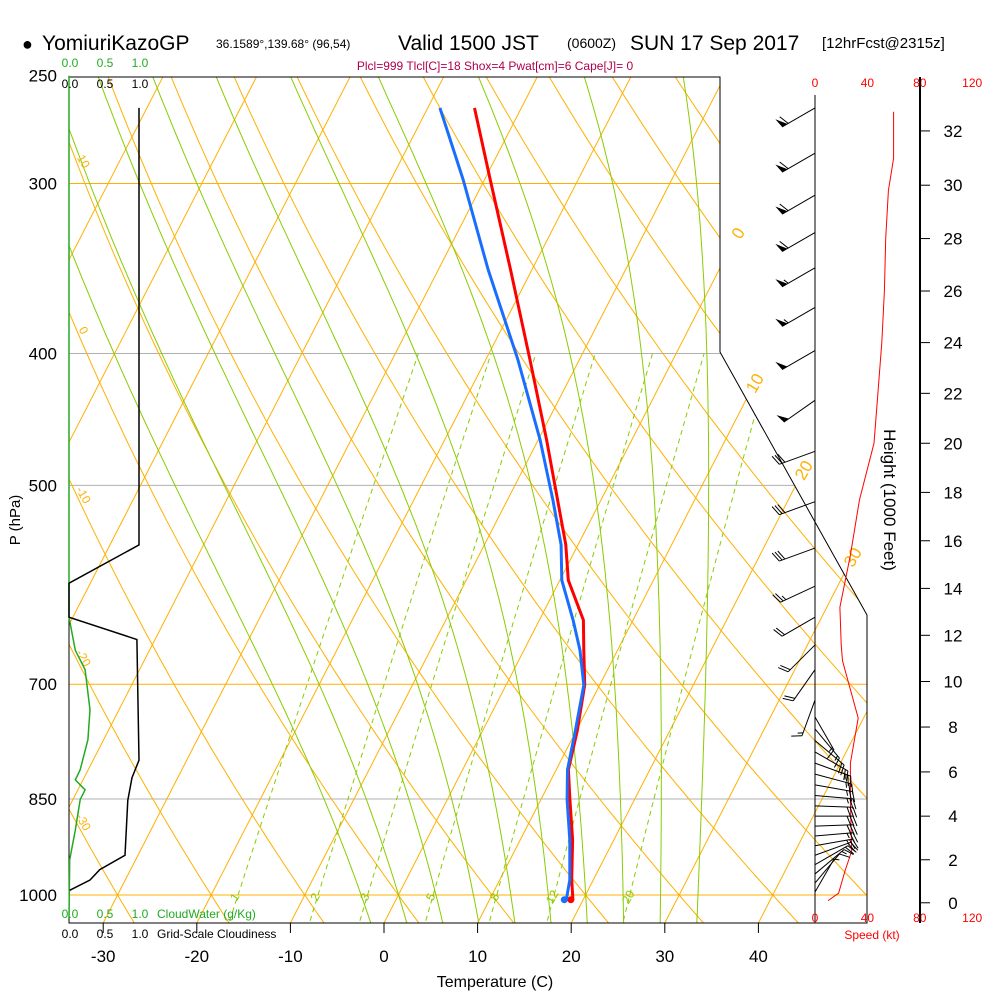  Describe the element at coordinates (15, 520) in the screenshot. I see `y-axis-label: P (hPa)` at that location.